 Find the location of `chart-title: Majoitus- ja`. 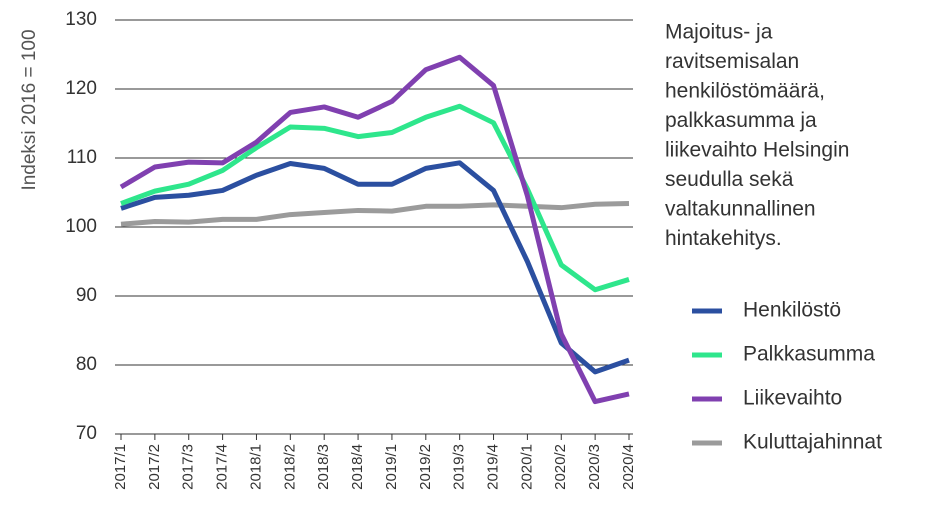

chart-title: Majoitus- ja is located at coordinates (719, 32).